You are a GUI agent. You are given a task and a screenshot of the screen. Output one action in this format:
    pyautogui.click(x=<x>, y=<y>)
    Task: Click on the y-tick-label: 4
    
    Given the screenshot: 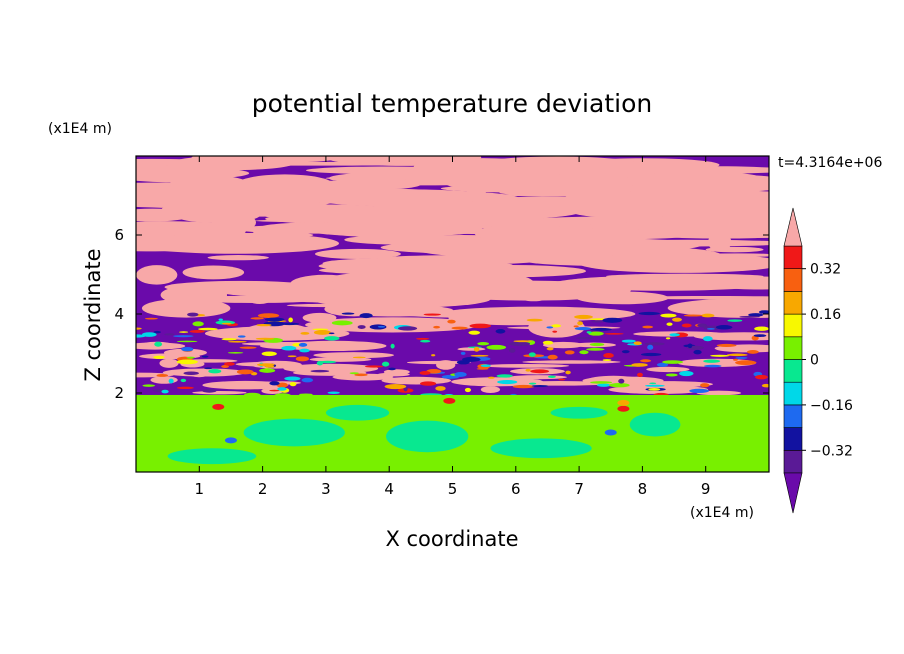 What is the action you would take?
    pyautogui.click(x=119, y=314)
    